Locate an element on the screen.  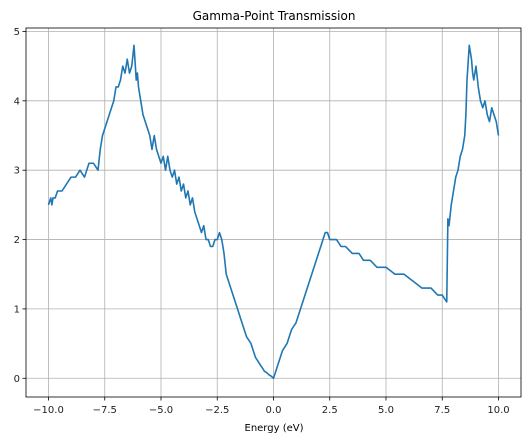
x-tick-label-4: 0.0 is located at coordinates (274, 410).